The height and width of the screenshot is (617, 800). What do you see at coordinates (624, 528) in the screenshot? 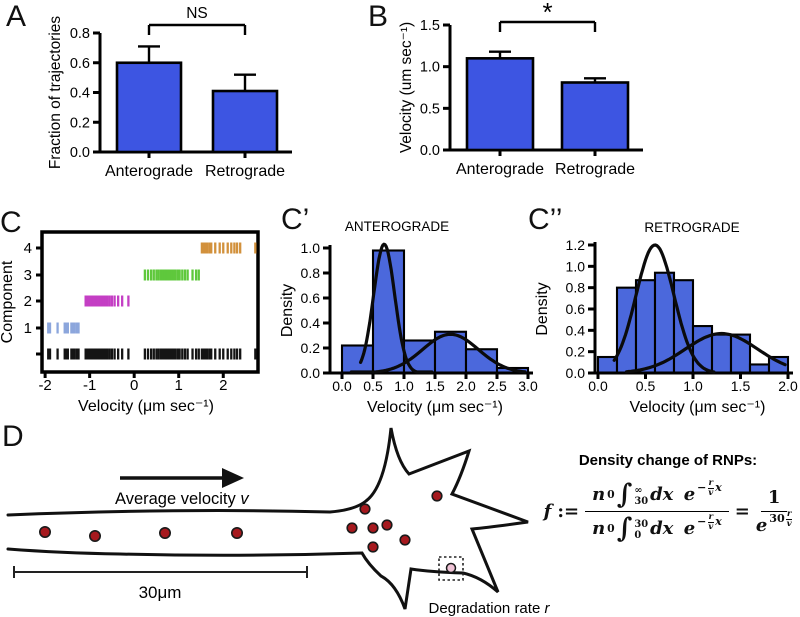
I see `integral-sign: ∫` at bounding box center [624, 528].